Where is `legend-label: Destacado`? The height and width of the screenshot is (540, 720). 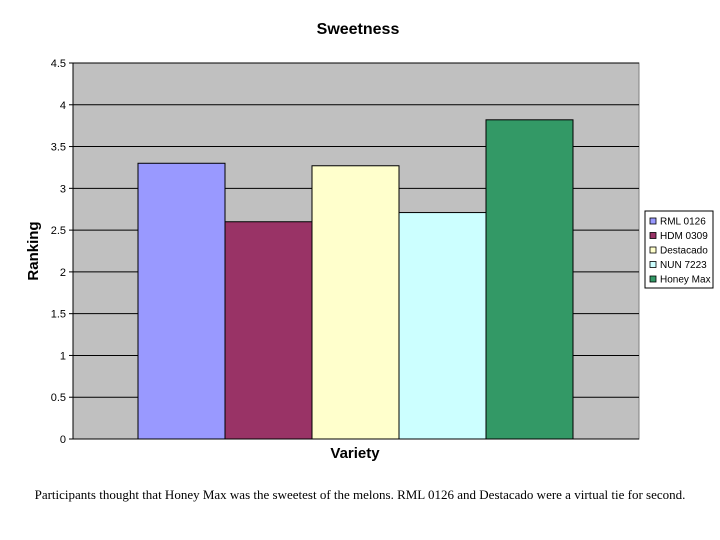 legend-label: Destacado is located at coordinates (684, 251).